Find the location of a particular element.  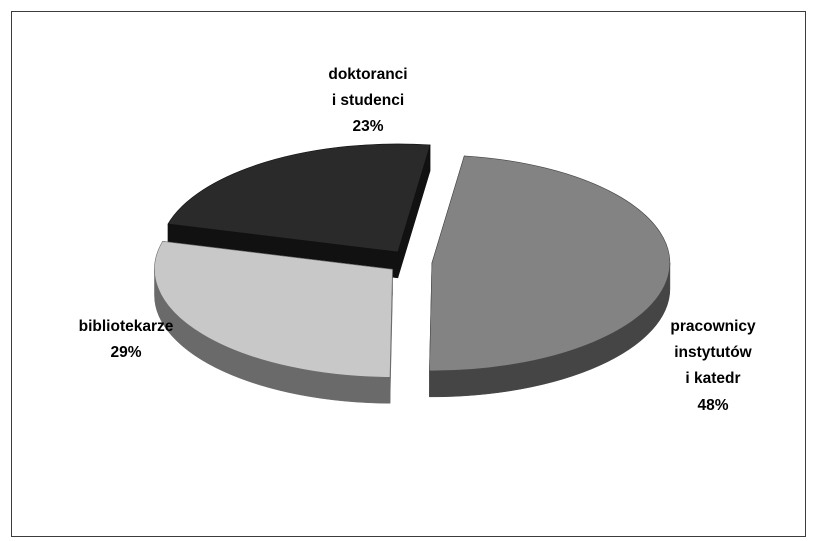

slice-label-line: doktoranci is located at coordinates (367, 74).